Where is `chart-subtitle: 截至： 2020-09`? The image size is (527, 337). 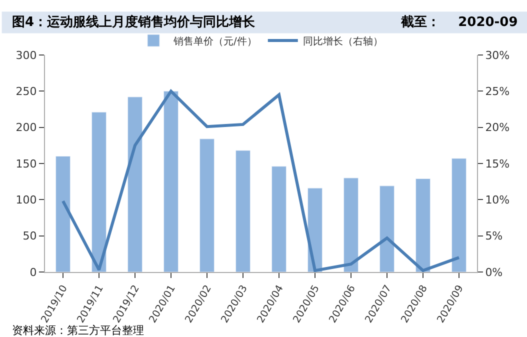
chart-subtitle: 截至： 2020-09 is located at coordinates (459, 22).